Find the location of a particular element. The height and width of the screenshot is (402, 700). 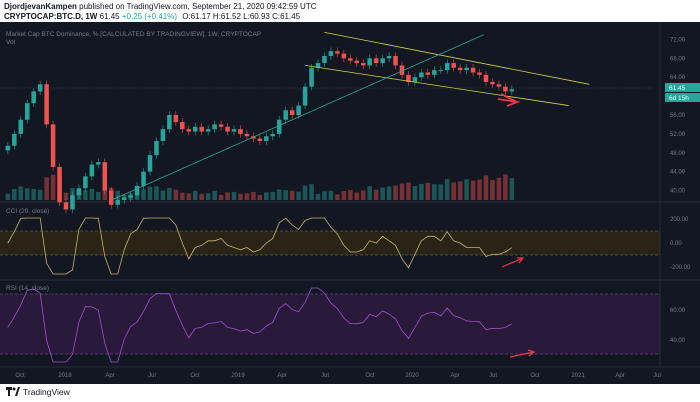

price-tick: 68.00 is located at coordinates (678, 59).